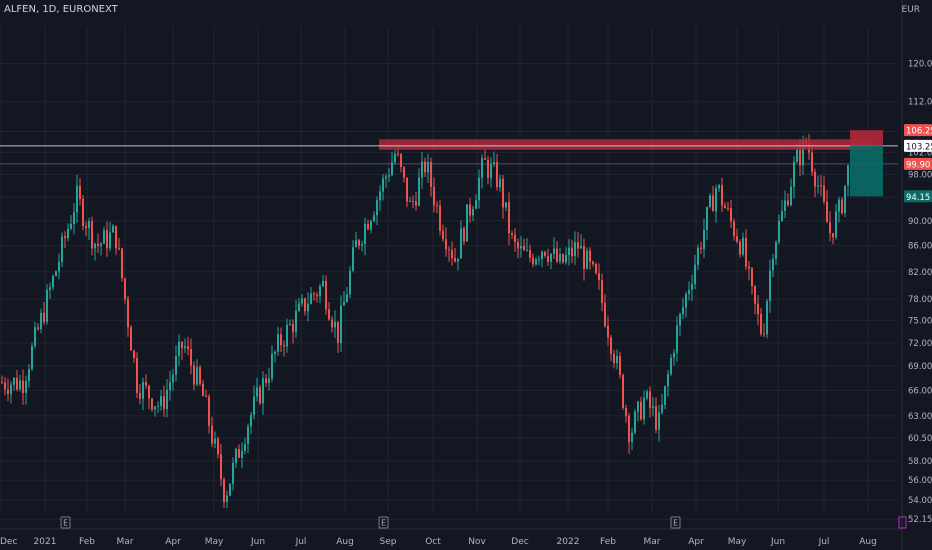 This screenshot has width=932, height=550. Describe the element at coordinates (918, 196) in the screenshot. I see `price-label: 94.15` at that location.